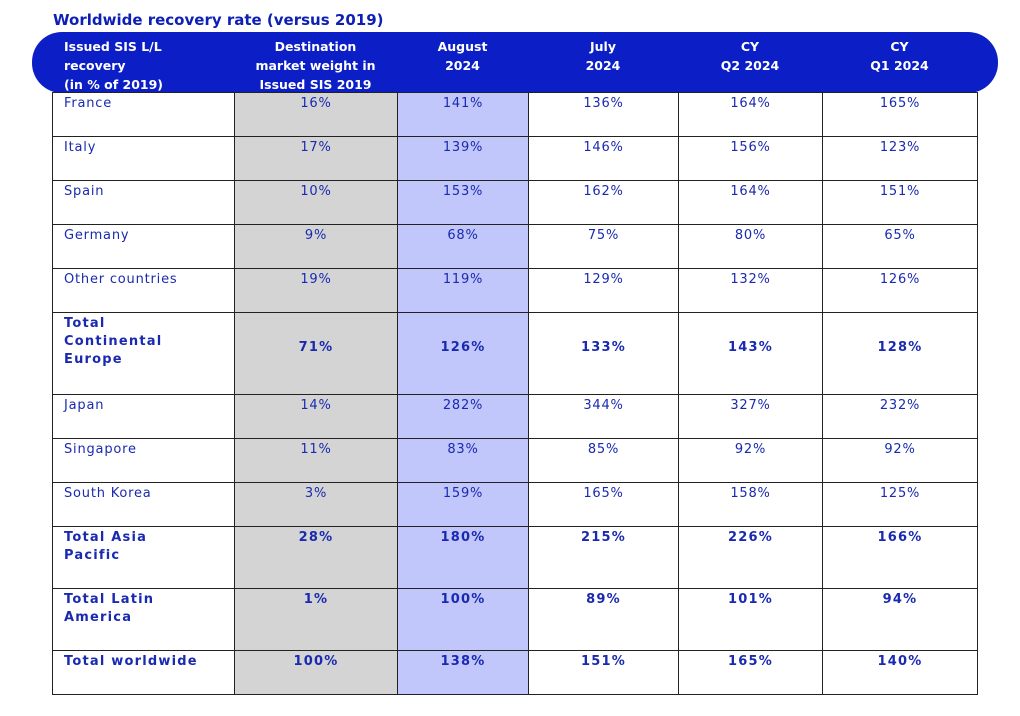 The image size is (1020, 716). What do you see at coordinates (750, 460) in the screenshot?
I see `q2-cell: 92%` at bounding box center [750, 460].